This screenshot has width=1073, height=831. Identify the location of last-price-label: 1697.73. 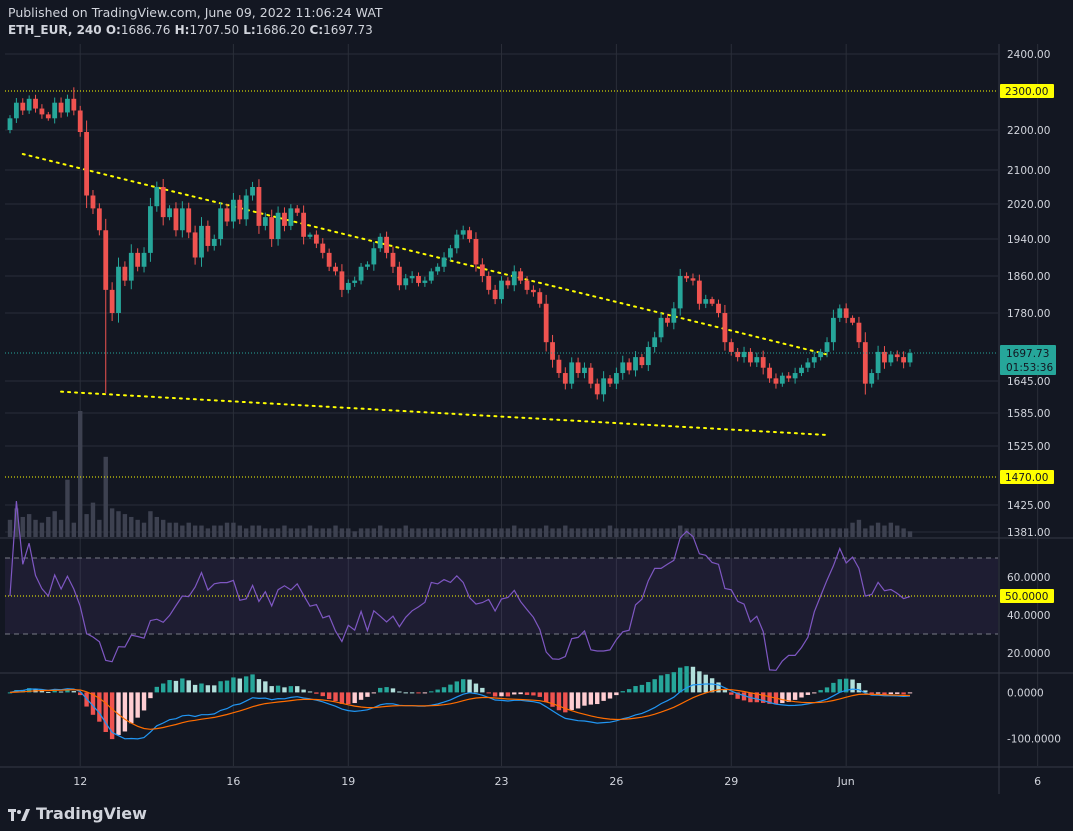
(1027, 354).